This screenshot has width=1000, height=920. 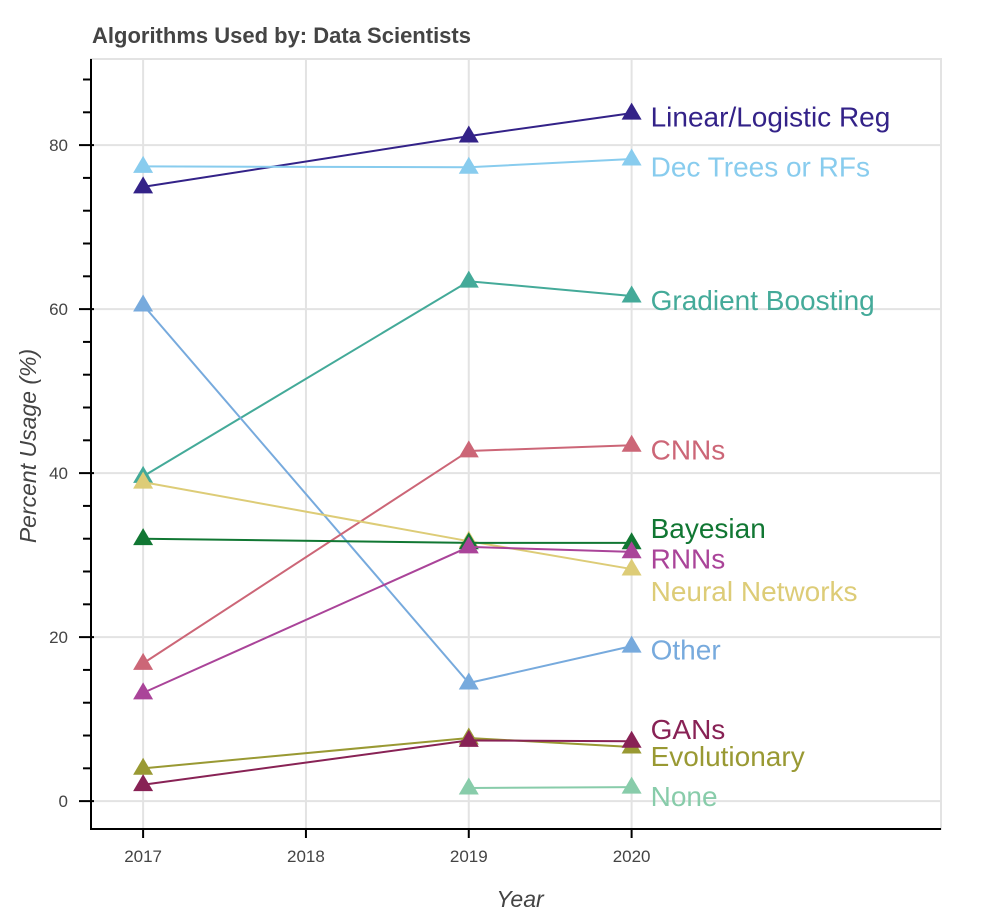 I want to click on series-label-gradient-boosting: Gradient Boosting, so click(x=763, y=300).